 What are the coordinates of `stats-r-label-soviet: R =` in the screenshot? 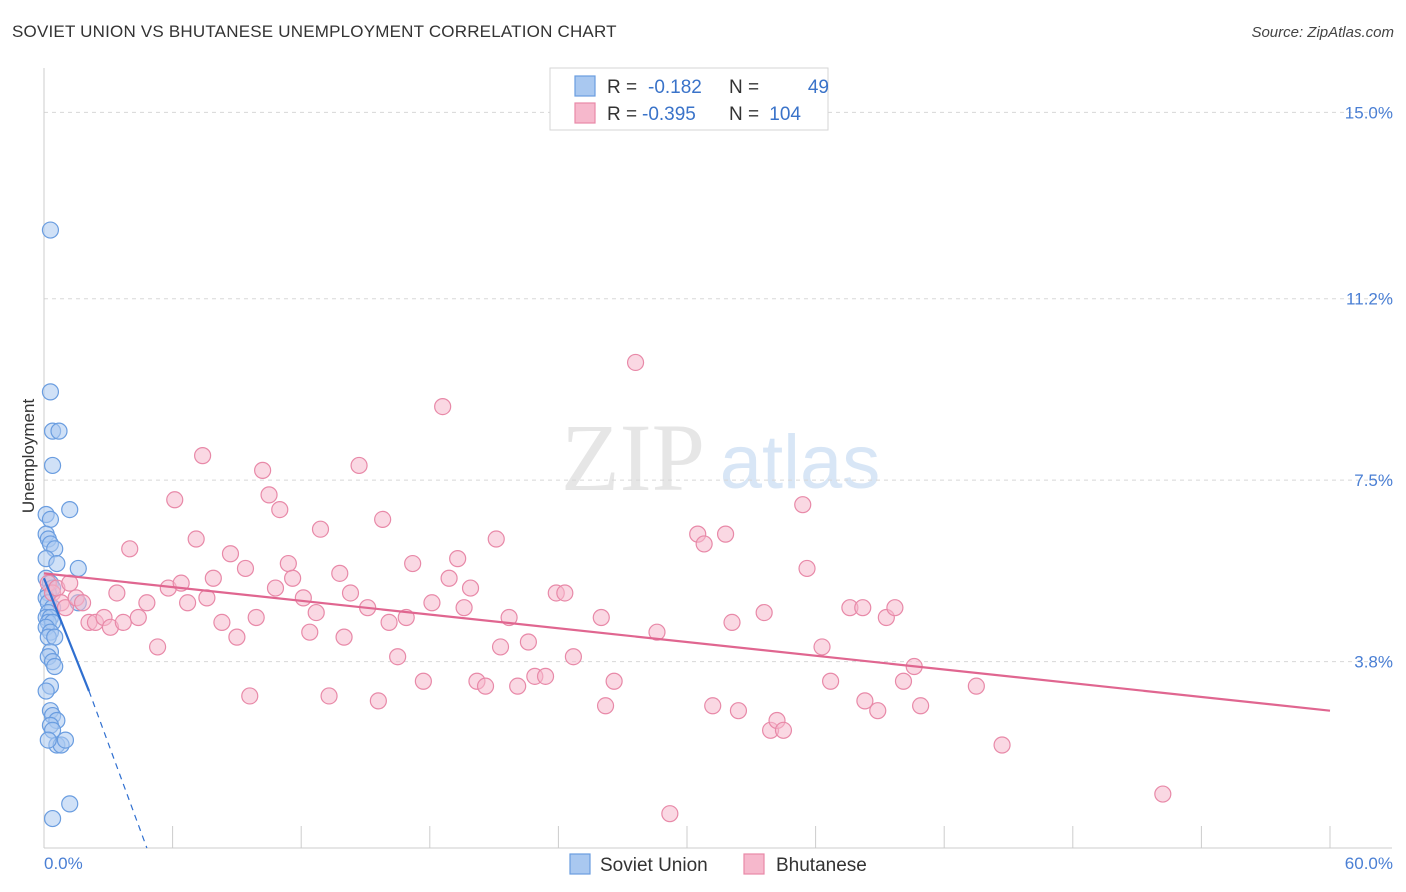 It's located at (622, 87).